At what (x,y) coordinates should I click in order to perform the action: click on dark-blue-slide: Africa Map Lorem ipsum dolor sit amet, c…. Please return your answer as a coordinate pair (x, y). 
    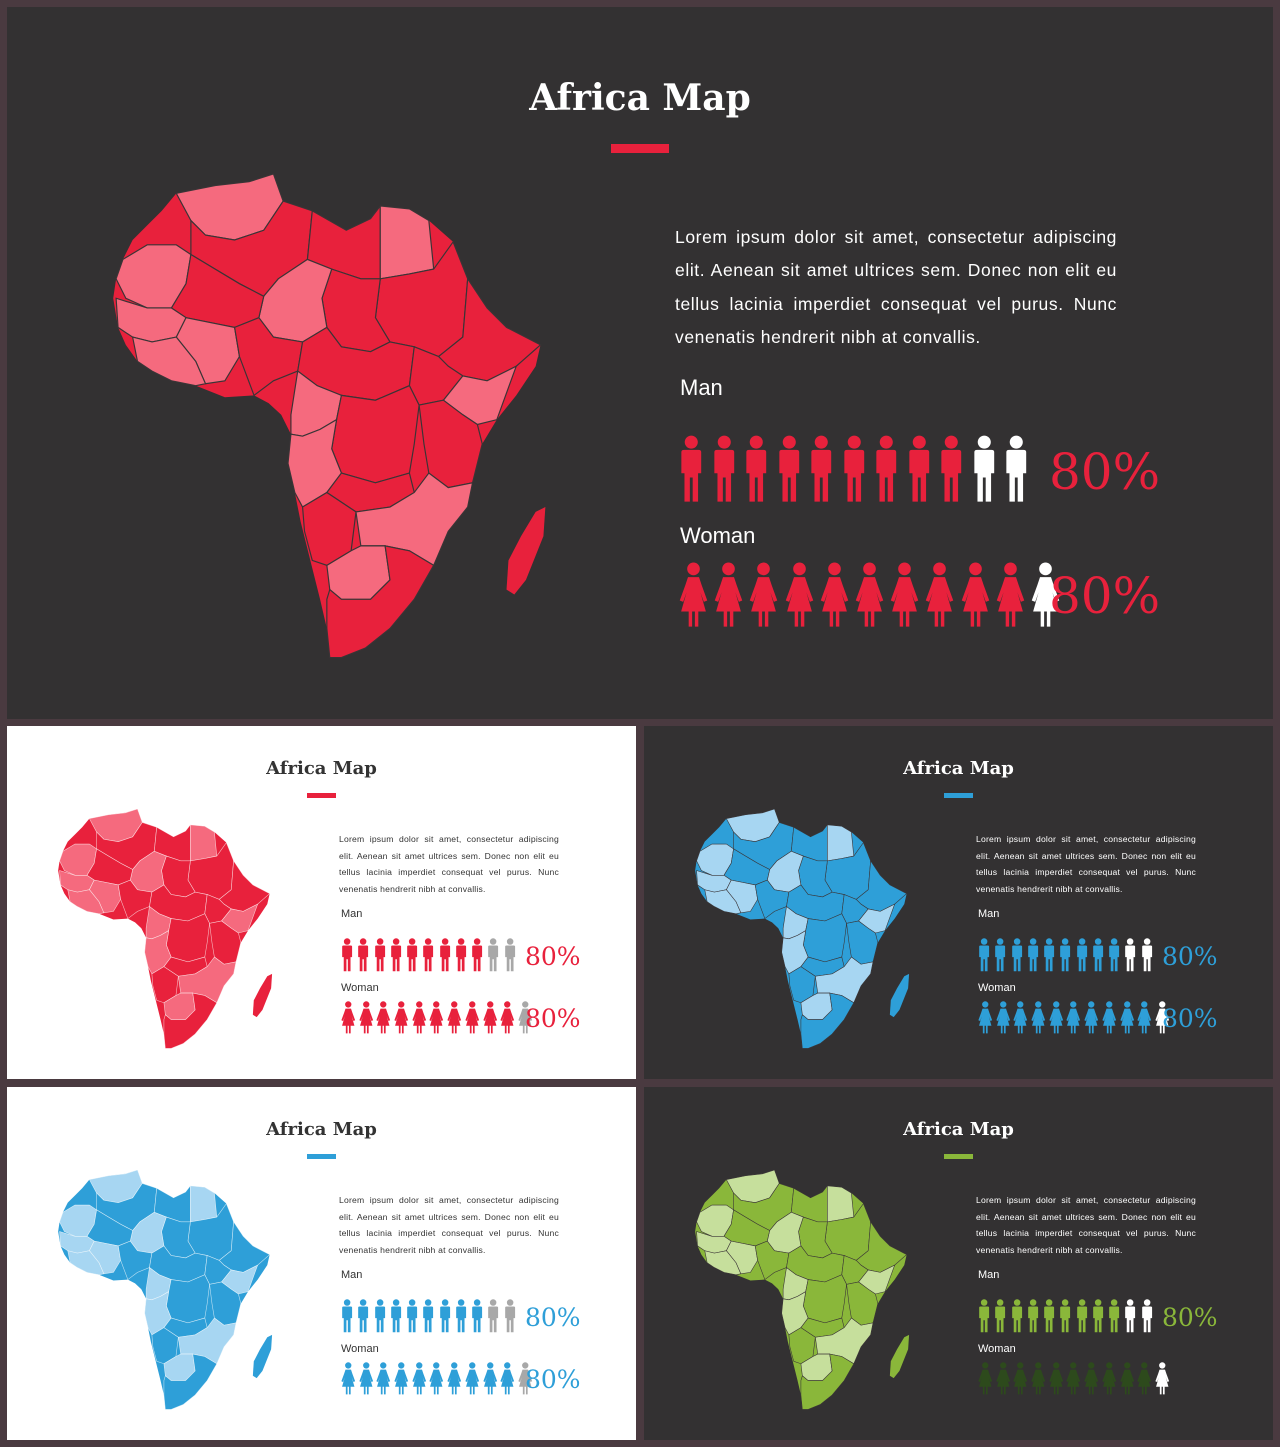
    Looking at the image, I should click on (958, 902).